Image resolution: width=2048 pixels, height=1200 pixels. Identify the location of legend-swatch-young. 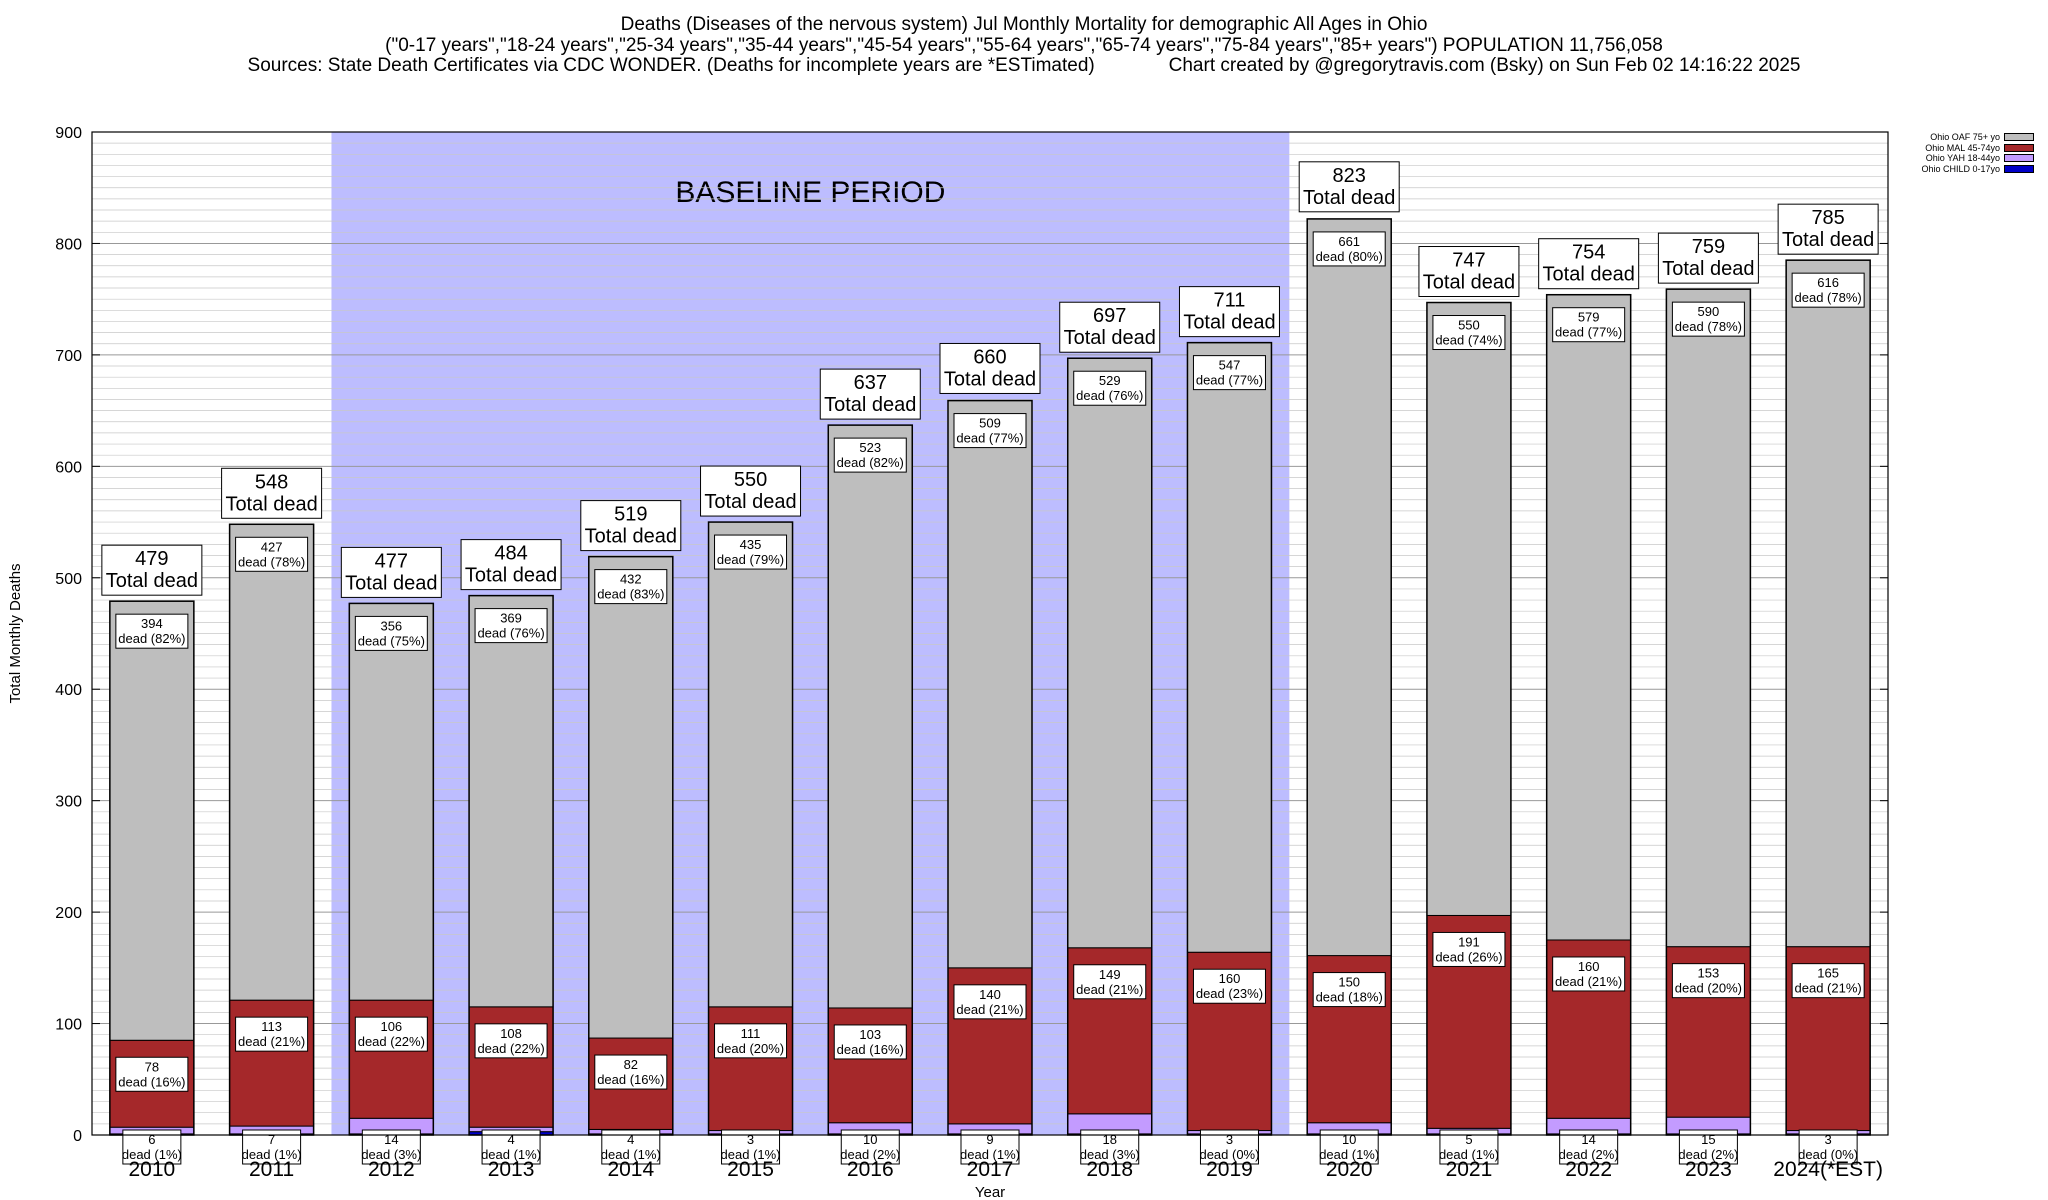
(2019, 158).